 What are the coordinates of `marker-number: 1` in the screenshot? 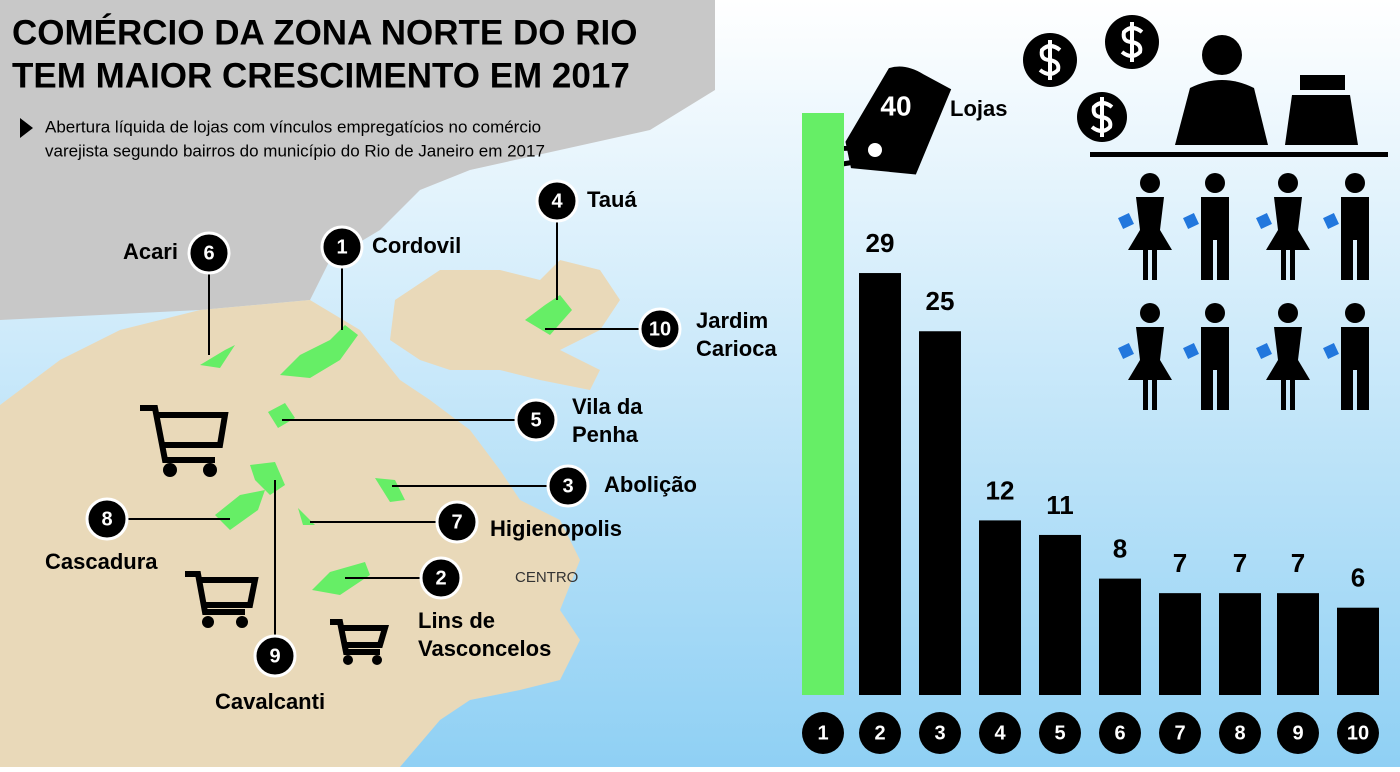 It's located at (341, 247).